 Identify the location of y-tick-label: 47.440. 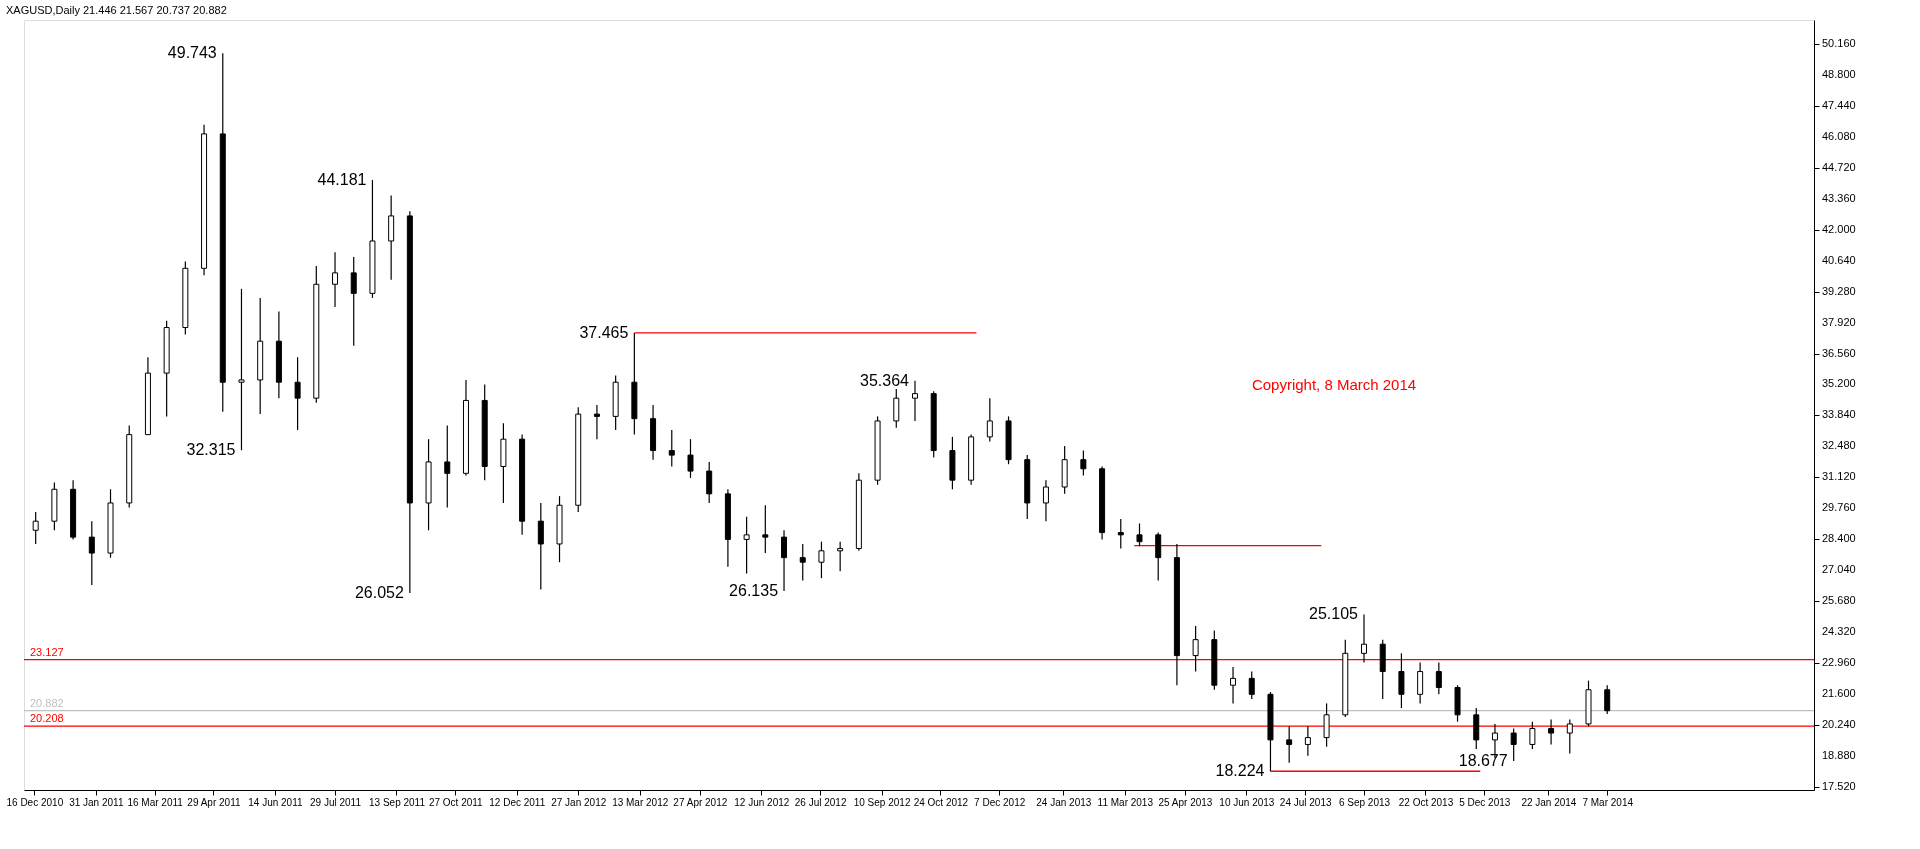
(1839, 104).